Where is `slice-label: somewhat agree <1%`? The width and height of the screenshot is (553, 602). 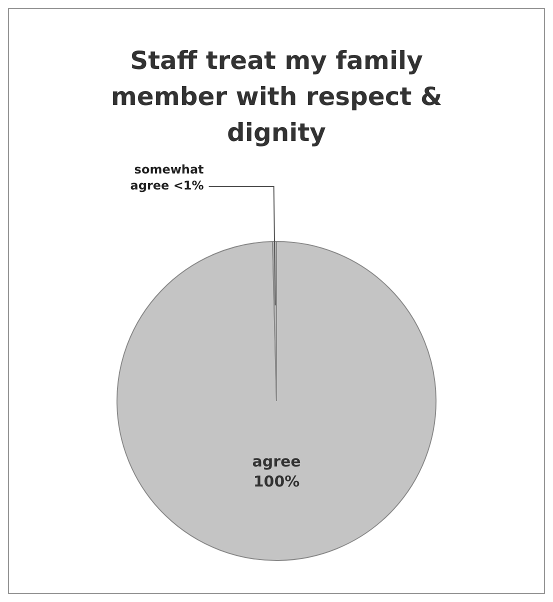 slice-label: somewhat agree <1% is located at coordinates (167, 177).